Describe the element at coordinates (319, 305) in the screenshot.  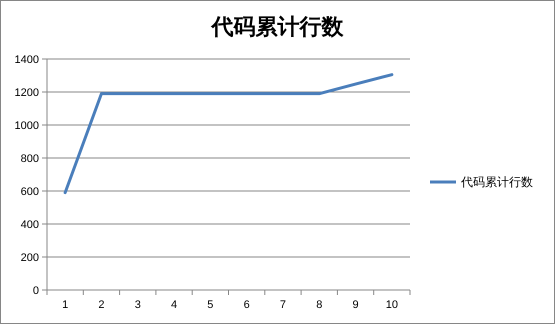
I see `x-tick-label: 8` at that location.